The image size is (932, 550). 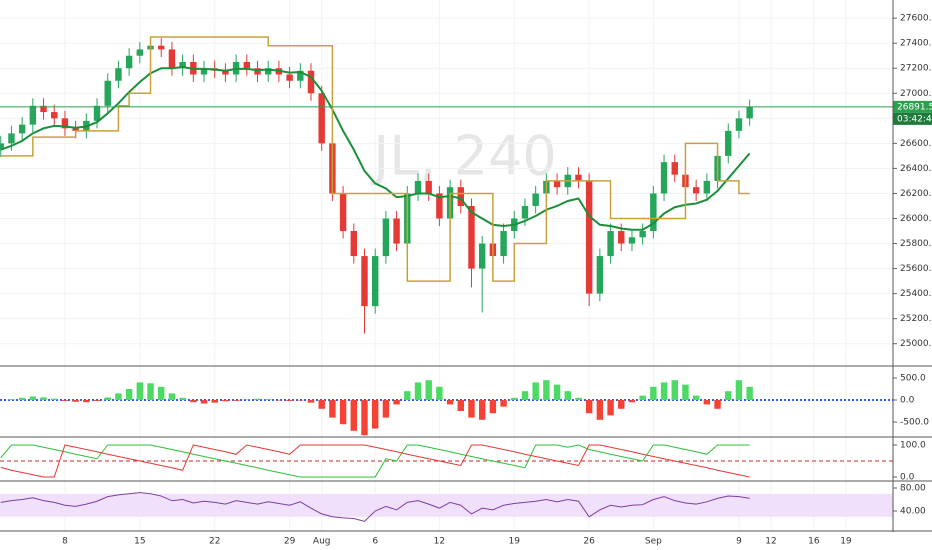 What do you see at coordinates (589, 542) in the screenshot?
I see `x-tick-label: 26` at bounding box center [589, 542].